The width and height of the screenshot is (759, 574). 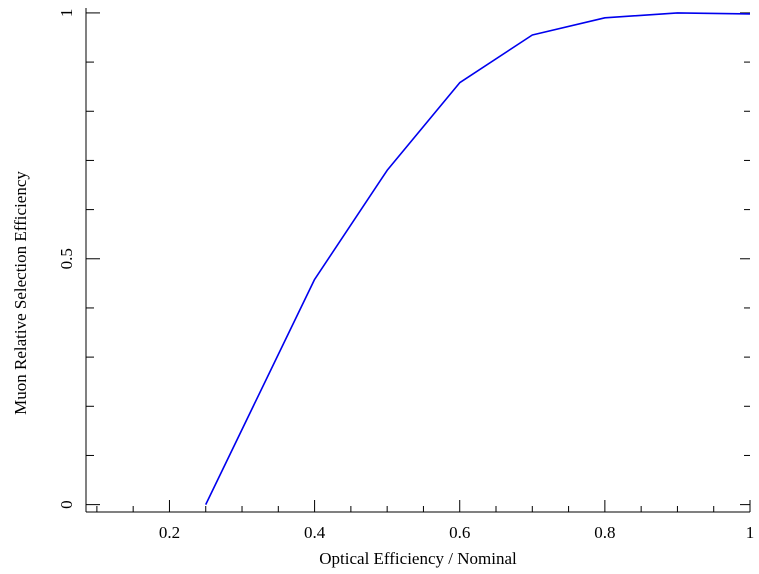 What do you see at coordinates (66, 258) in the screenshot?
I see `y-tick-label: 0.5` at bounding box center [66, 258].